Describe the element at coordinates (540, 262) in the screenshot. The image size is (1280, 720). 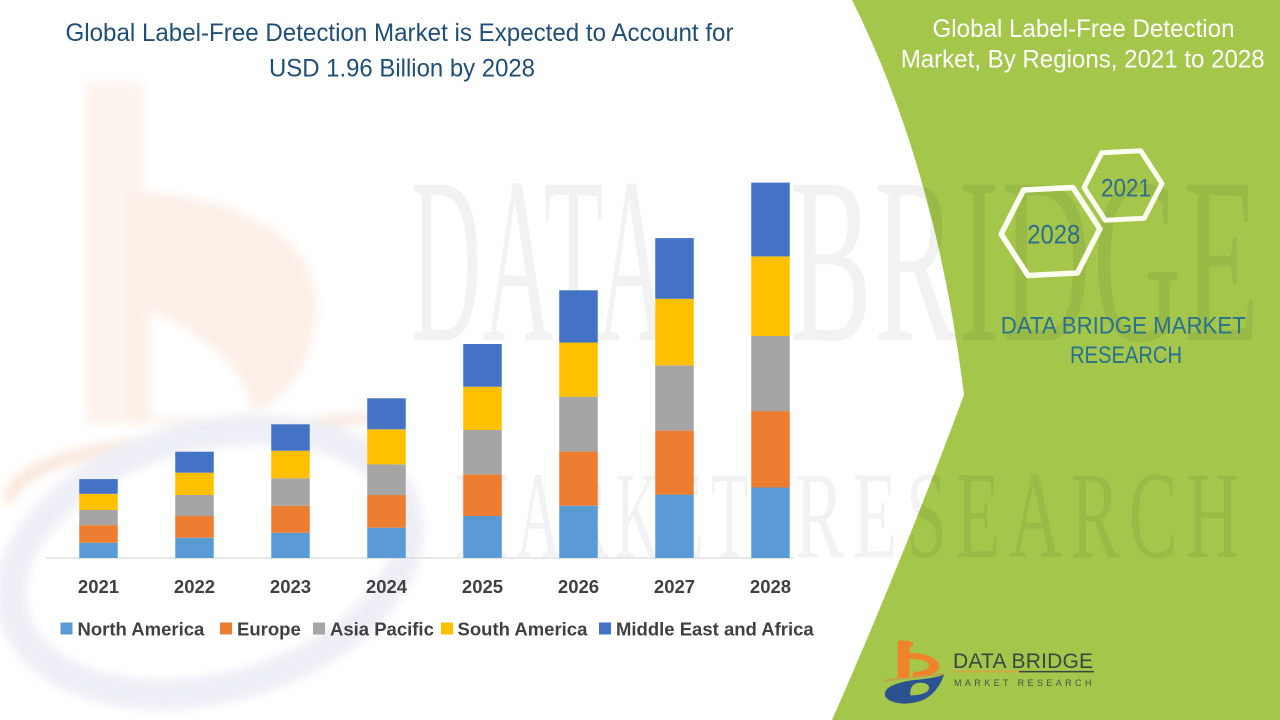
I see `svg-text: DATA` at that location.